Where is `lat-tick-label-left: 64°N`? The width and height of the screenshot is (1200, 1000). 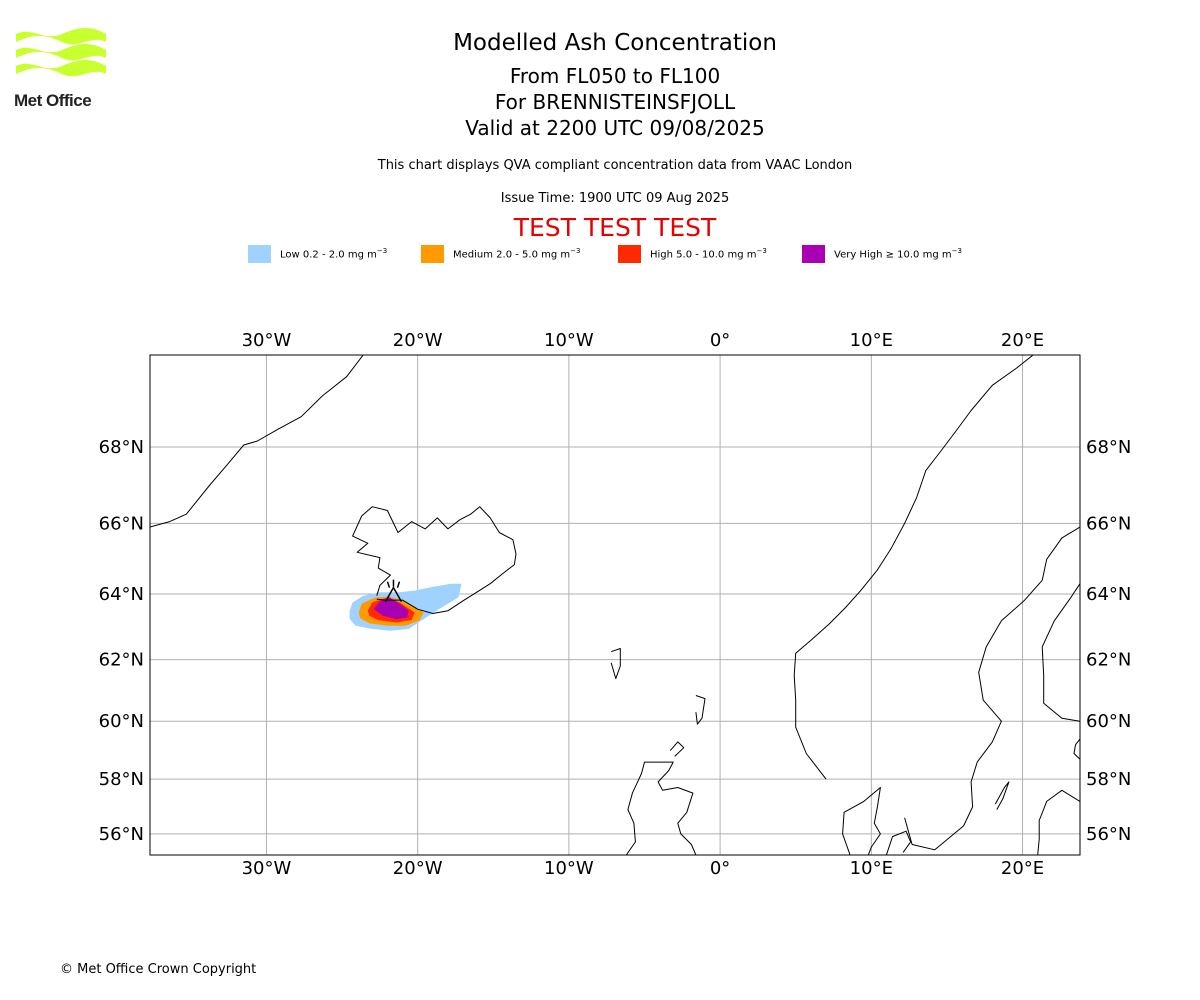
lat-tick-label-left: 64°N is located at coordinates (121, 594).